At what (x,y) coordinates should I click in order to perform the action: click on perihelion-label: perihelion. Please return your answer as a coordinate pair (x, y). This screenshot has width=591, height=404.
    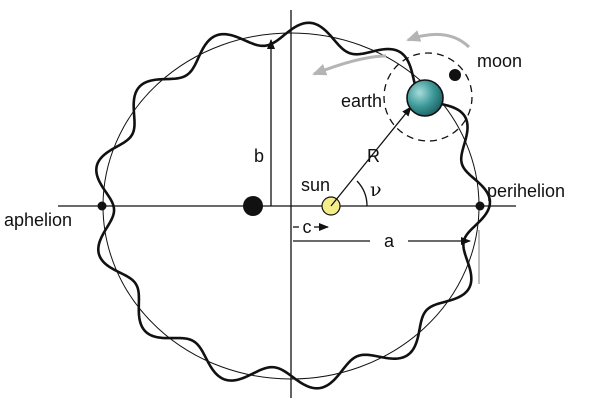
    Looking at the image, I should click on (526, 191).